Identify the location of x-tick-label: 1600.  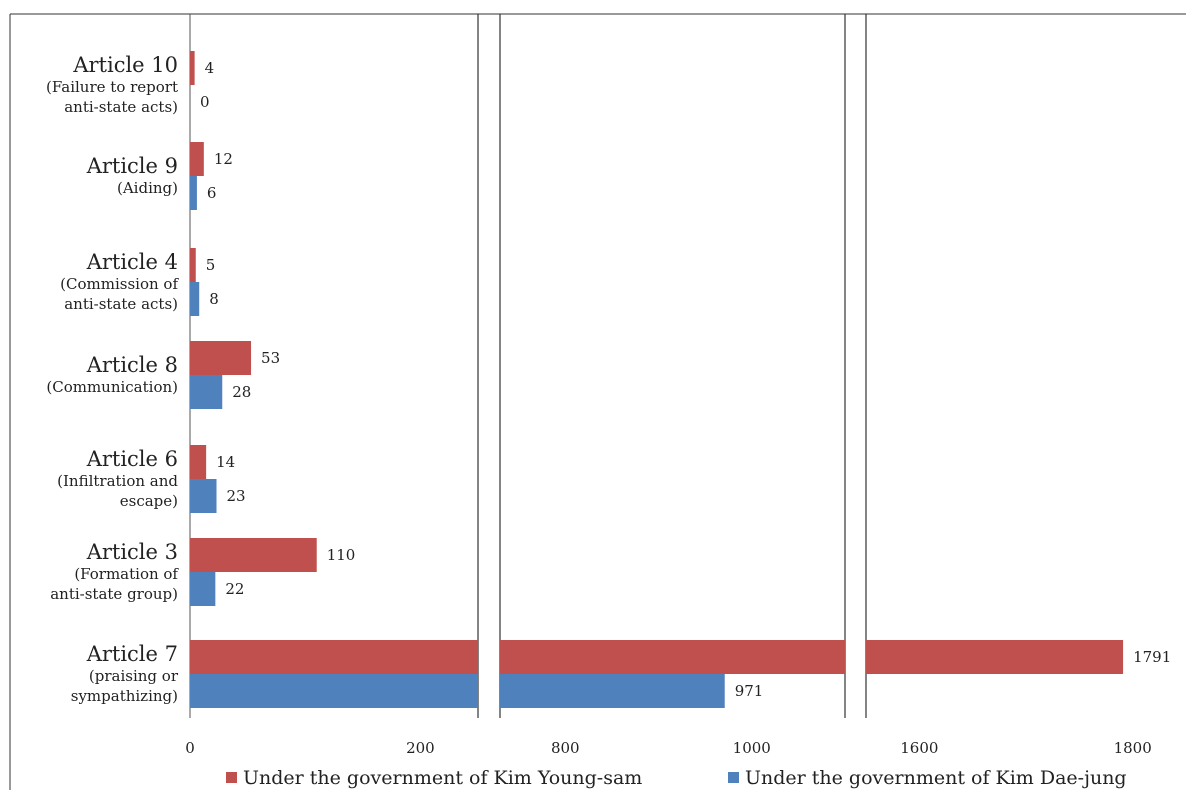
(919, 748).